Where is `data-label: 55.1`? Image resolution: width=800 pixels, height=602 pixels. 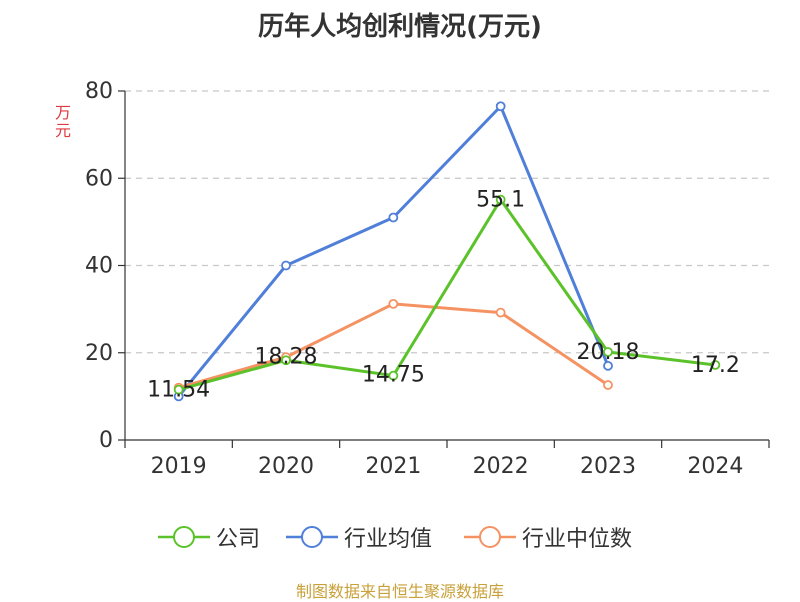
data-label: 55.1 is located at coordinates (500, 200).